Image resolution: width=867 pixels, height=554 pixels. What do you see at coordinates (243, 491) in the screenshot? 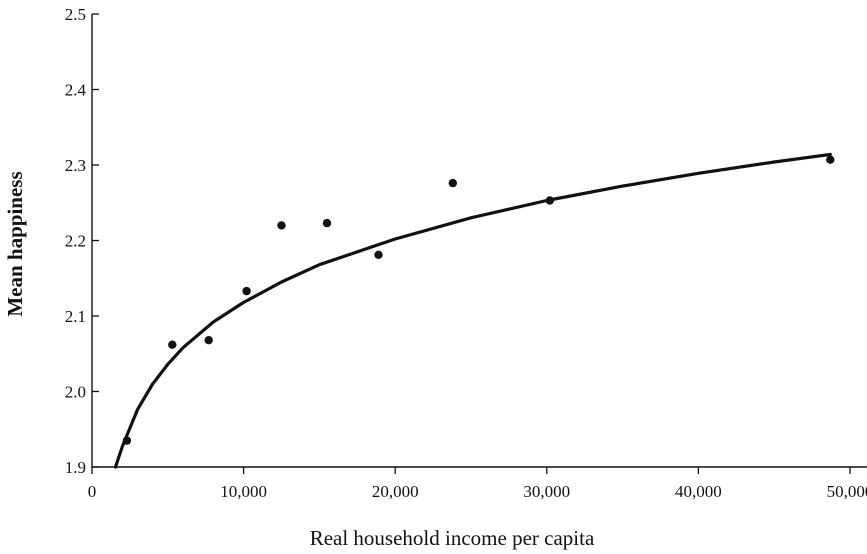
I see `x-tick-label: 10,000` at bounding box center [243, 491].